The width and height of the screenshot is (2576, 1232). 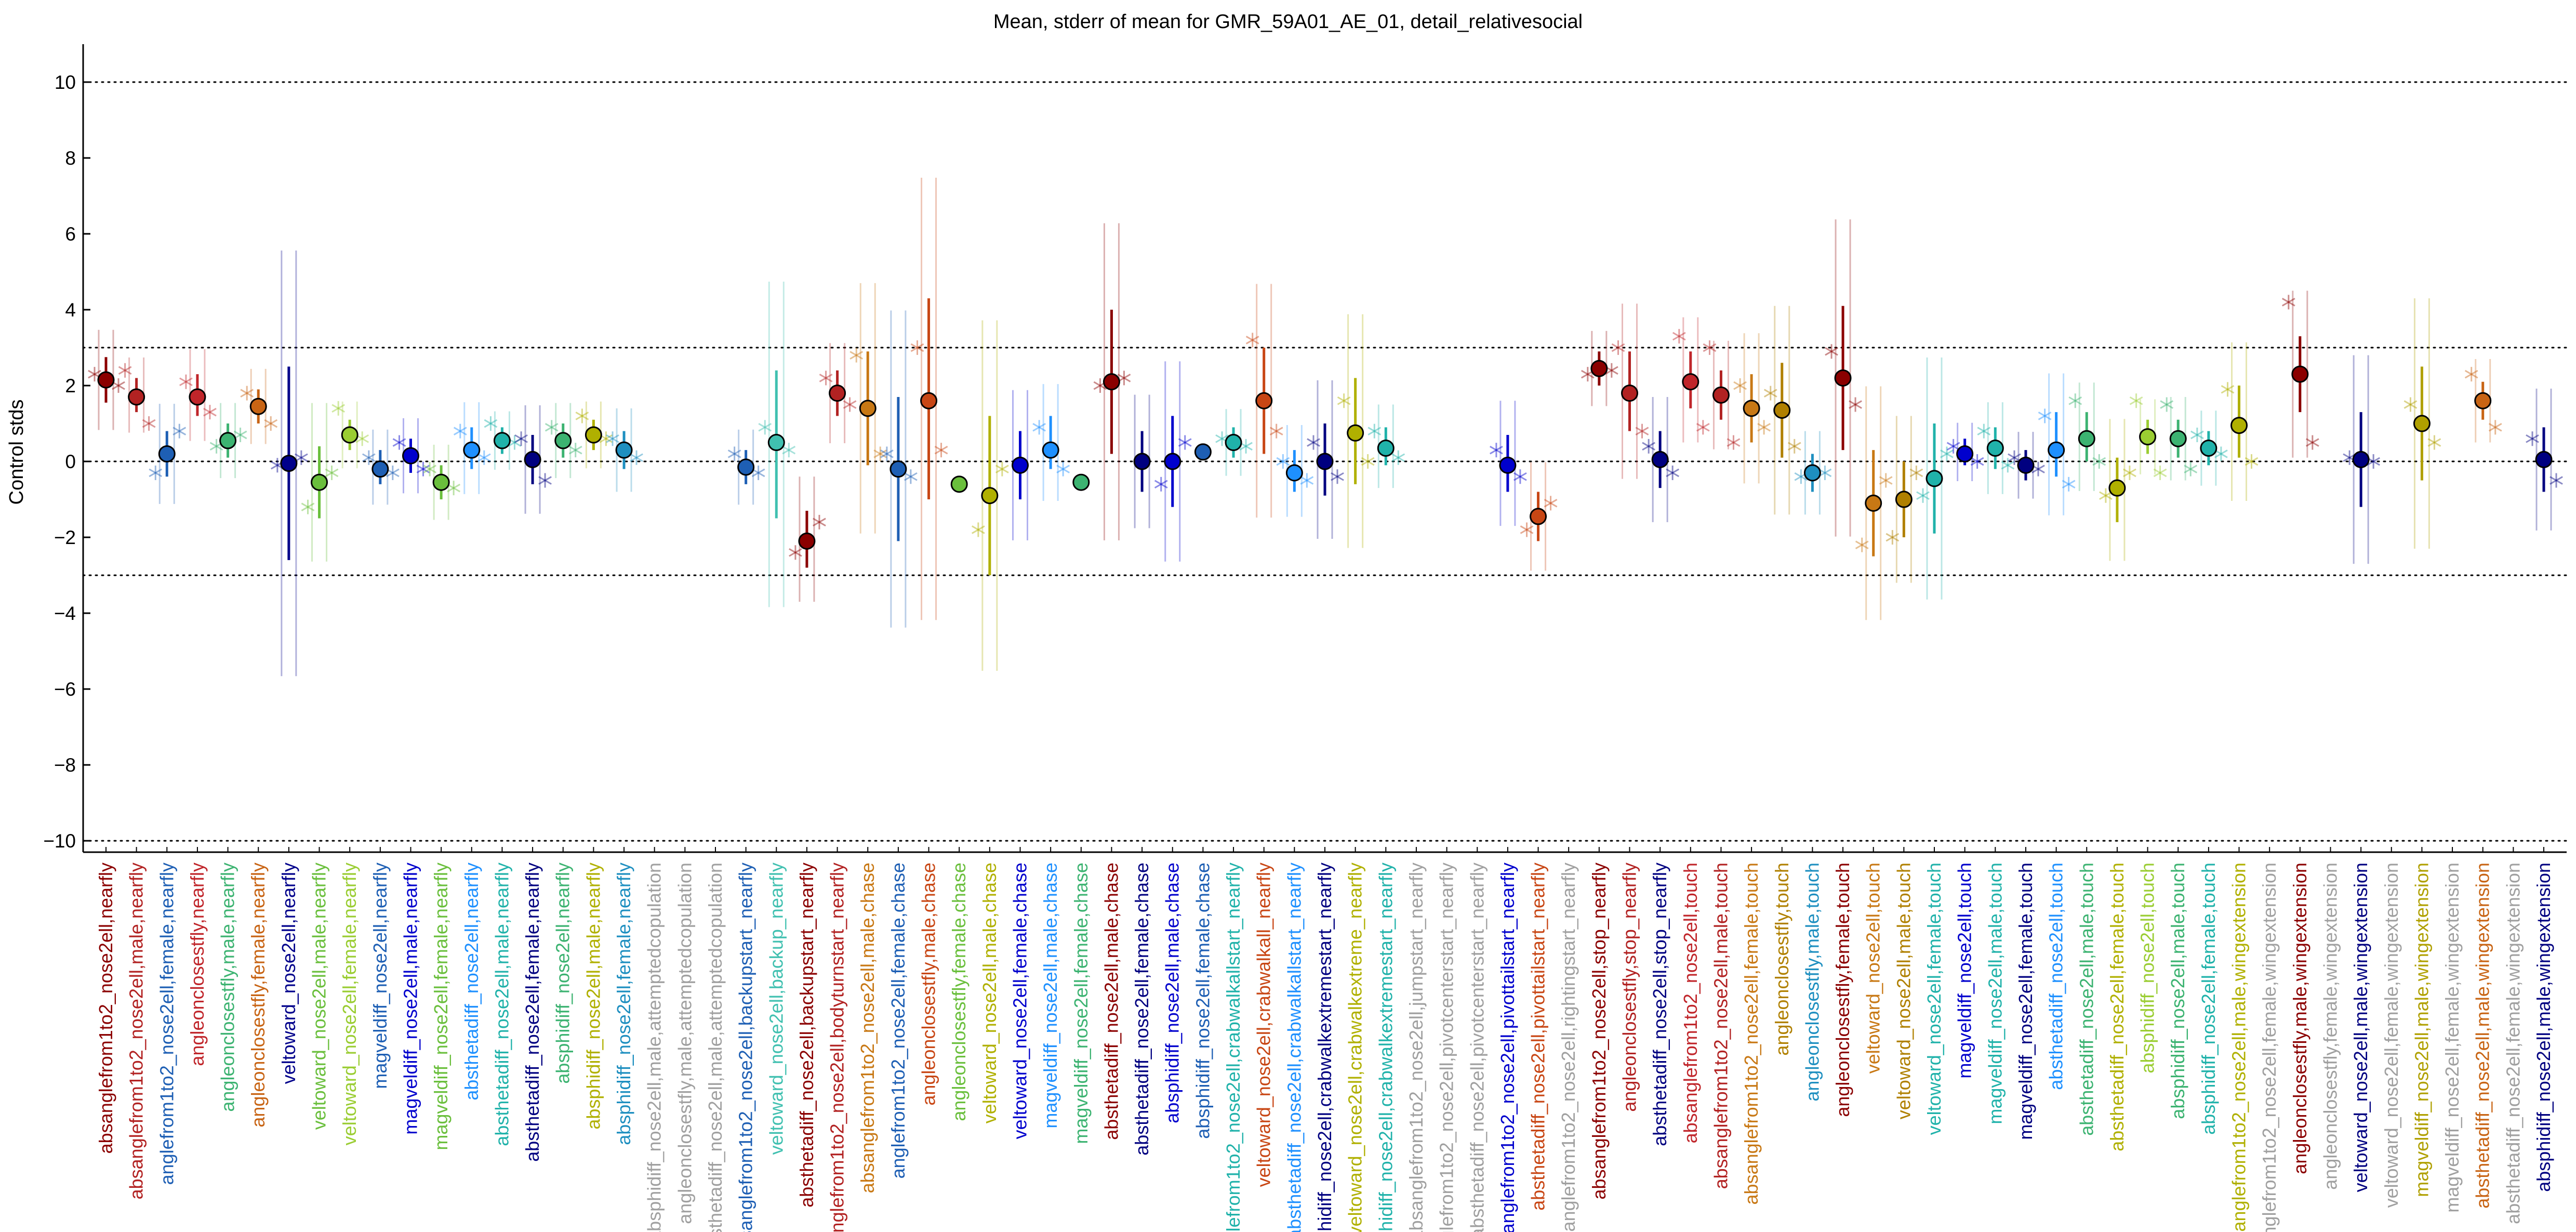 I want to click on y-tick-label: 10, so click(x=66, y=83).